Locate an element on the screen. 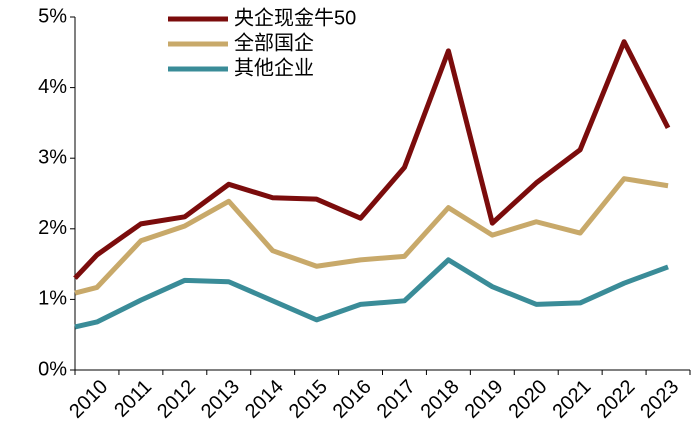 This screenshot has height=441, width=700. x-tick-label: 2011 is located at coordinates (133, 399).